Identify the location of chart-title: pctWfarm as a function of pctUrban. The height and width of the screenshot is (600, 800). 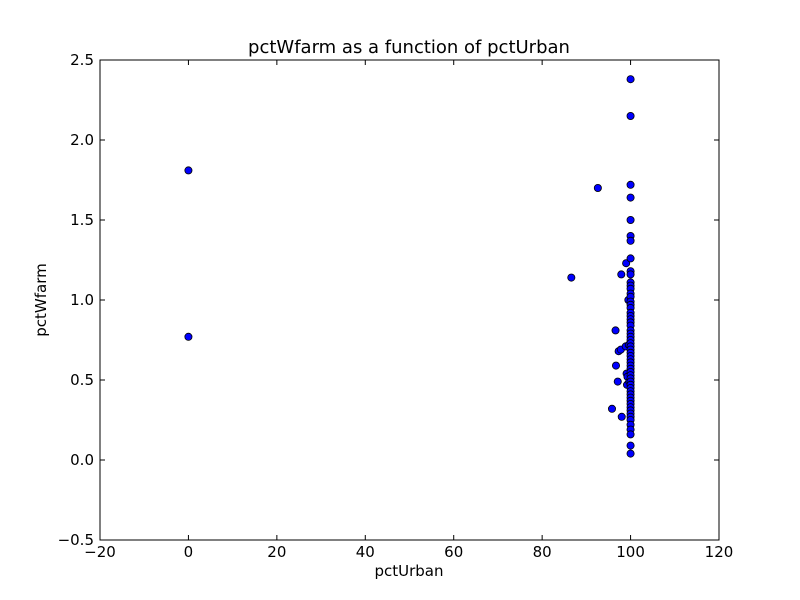
(409, 47).